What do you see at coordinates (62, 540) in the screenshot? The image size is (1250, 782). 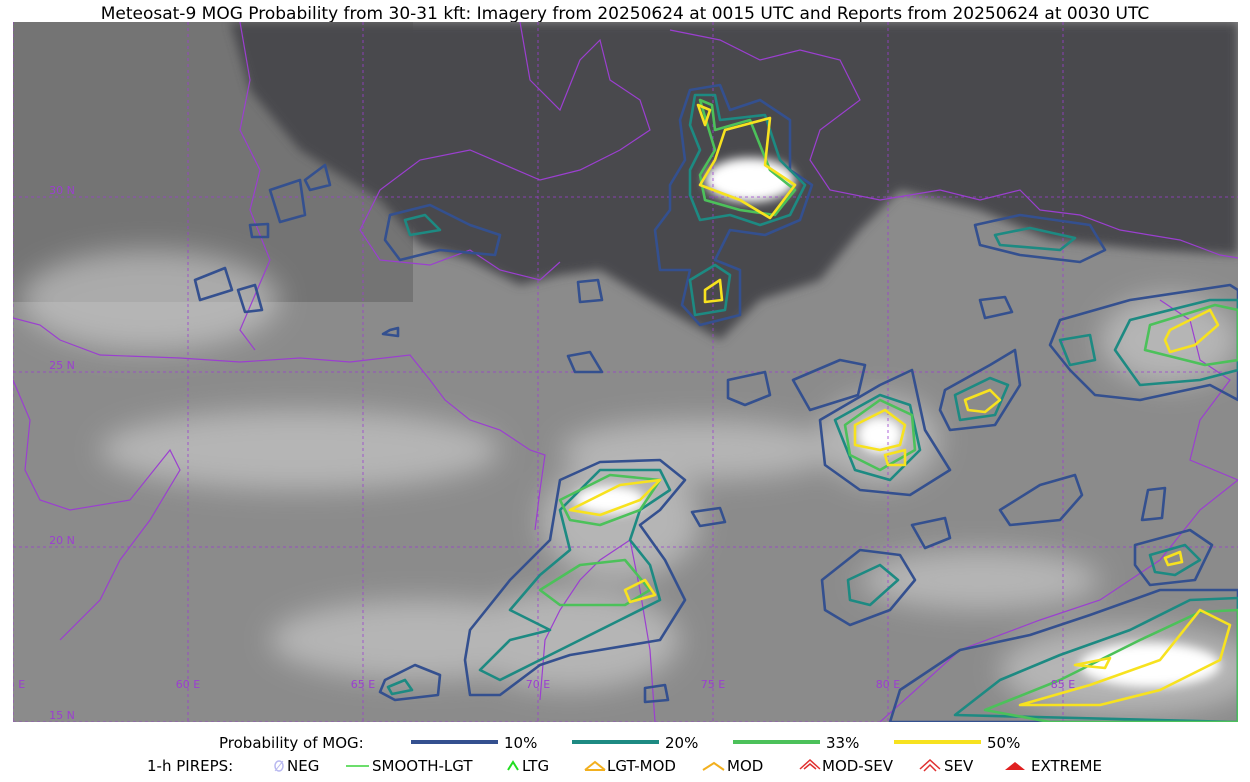 I see `latitude-label: 20 N` at bounding box center [62, 540].